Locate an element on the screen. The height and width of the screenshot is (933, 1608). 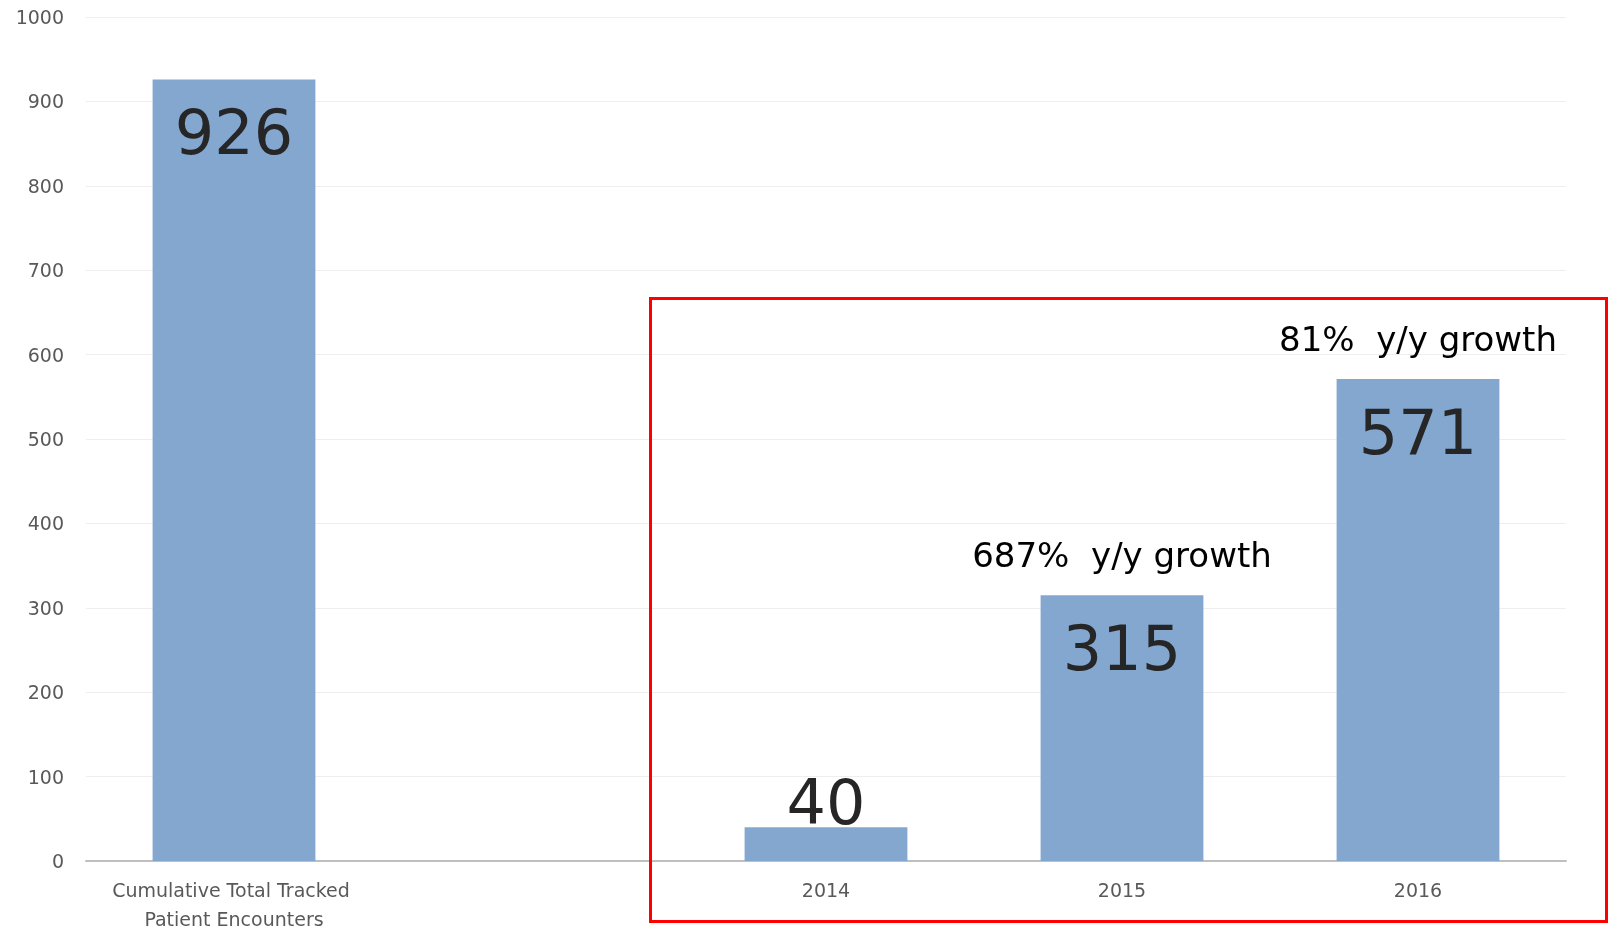
y-tick-label: 900 is located at coordinates (45, 101).